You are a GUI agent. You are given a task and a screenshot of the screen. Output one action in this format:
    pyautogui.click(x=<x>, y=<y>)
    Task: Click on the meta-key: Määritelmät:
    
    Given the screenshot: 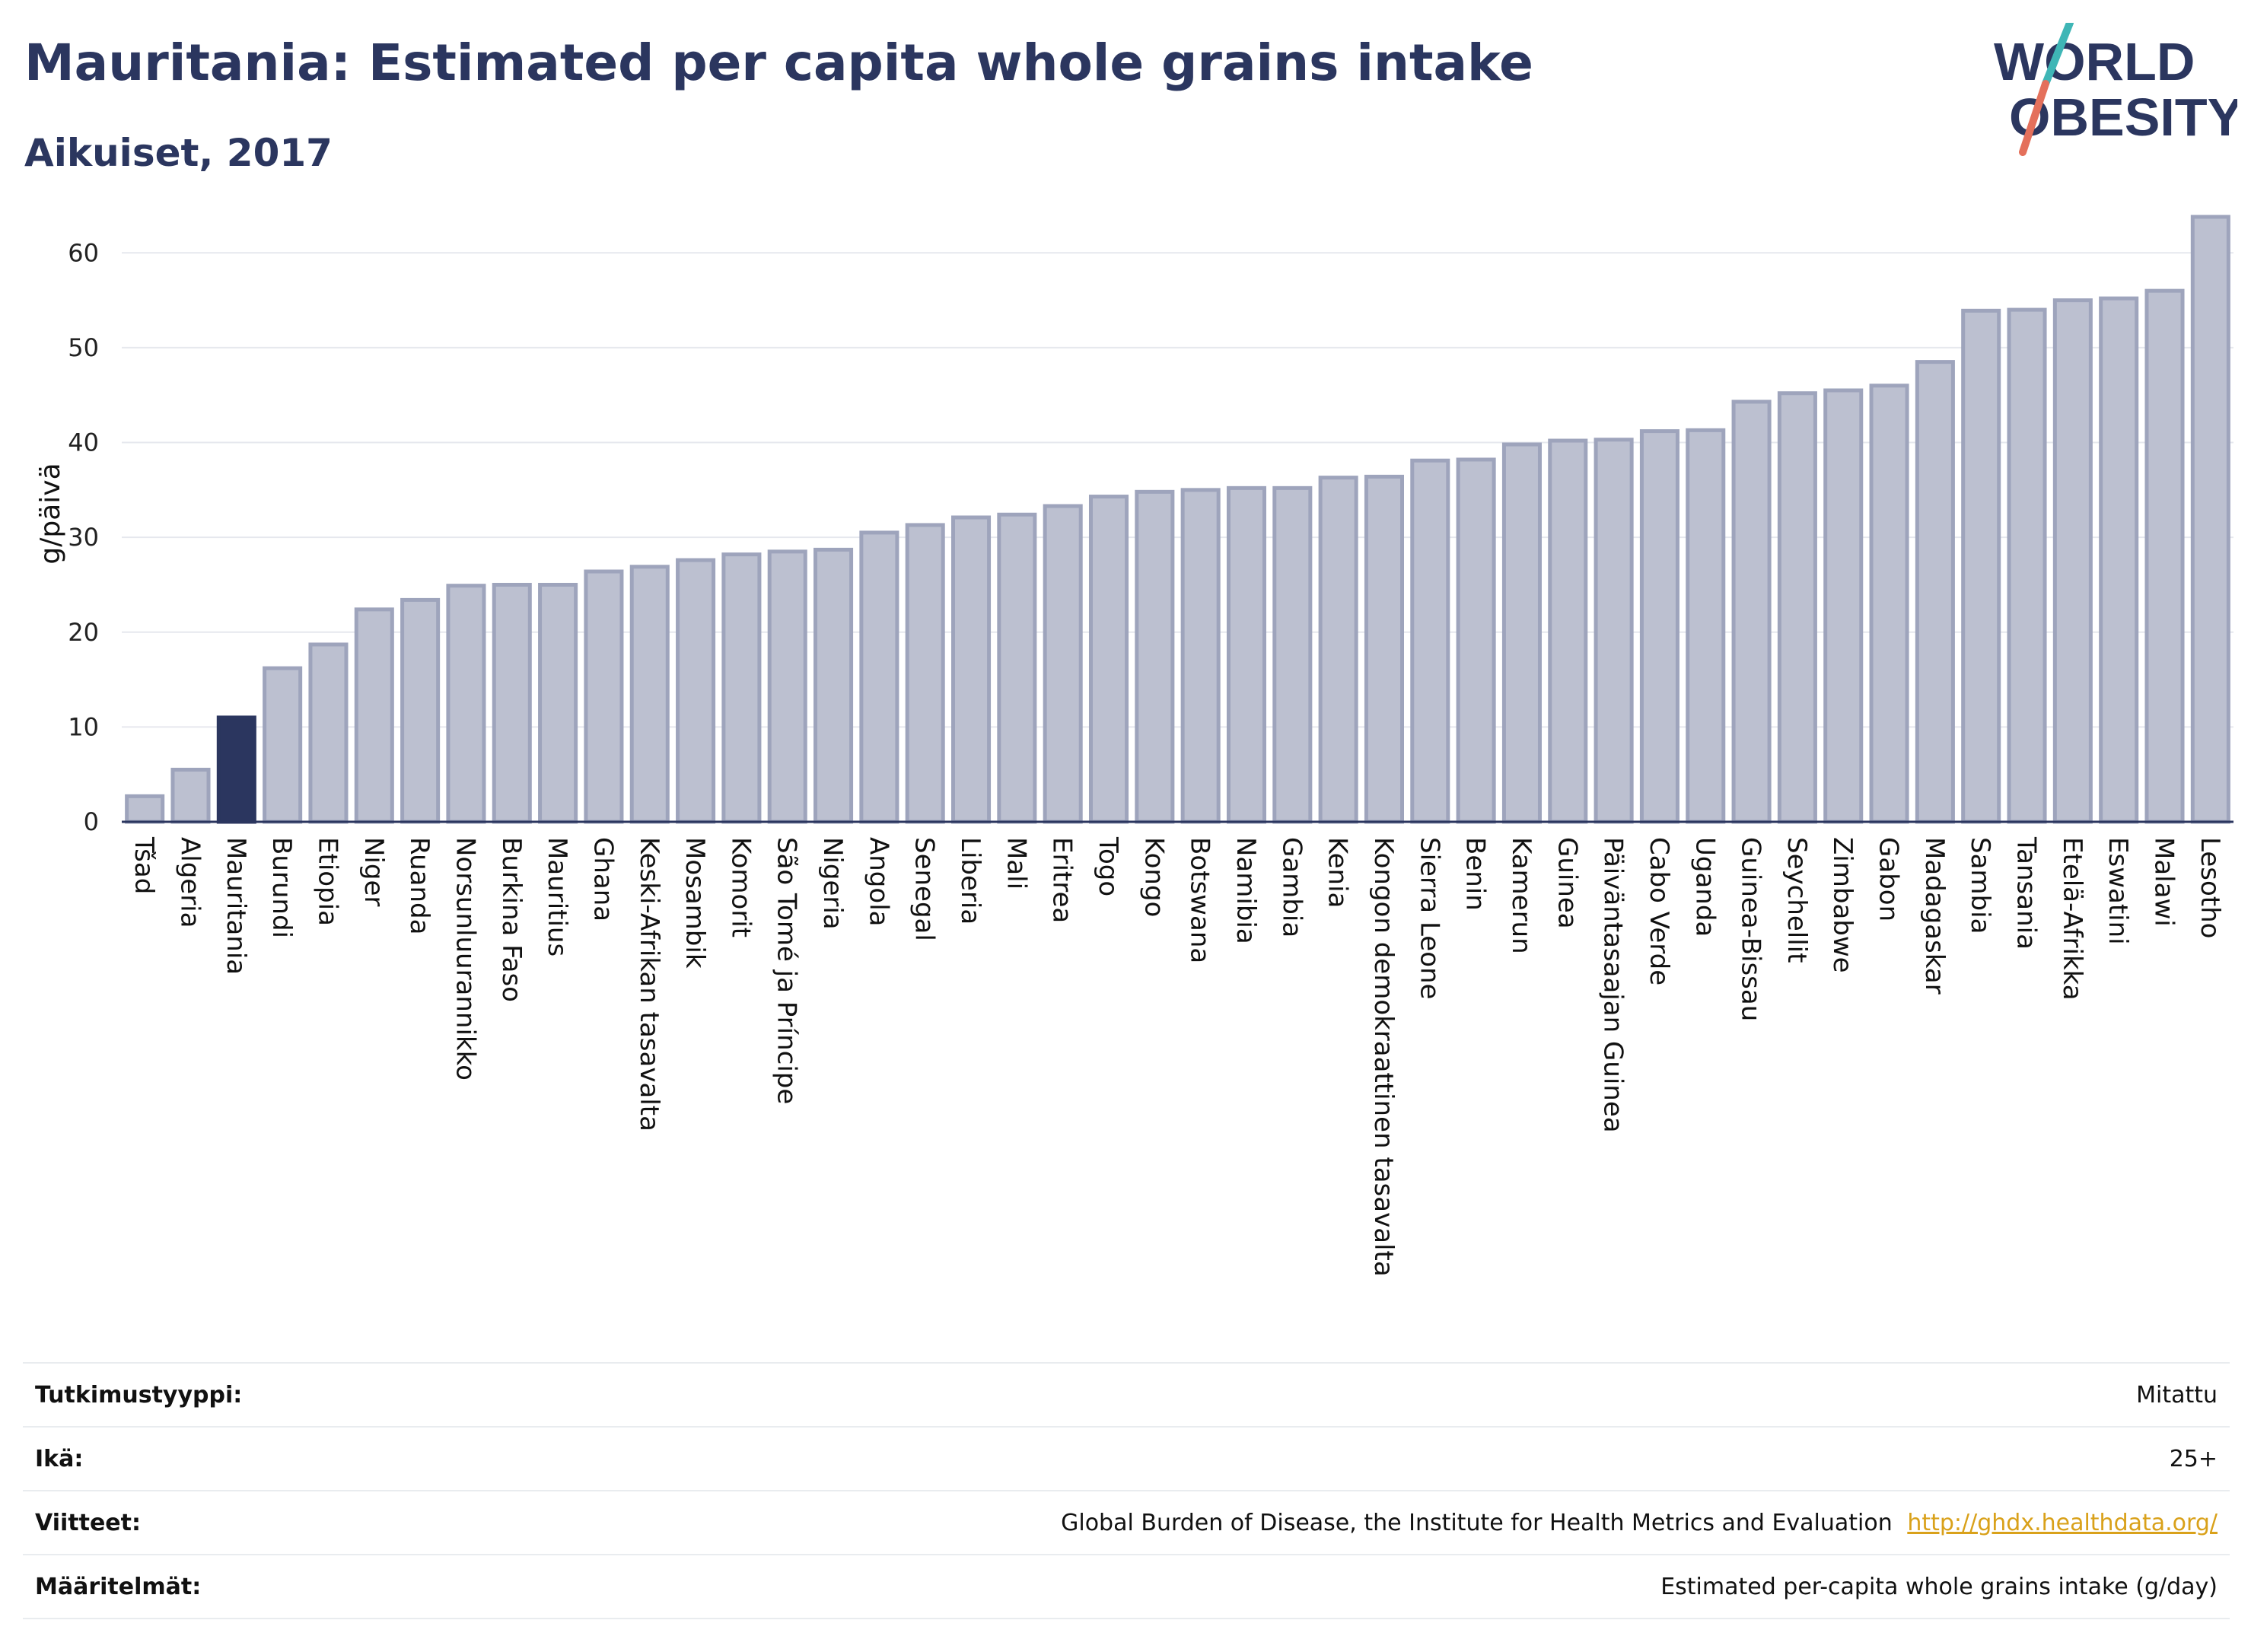 What is the action you would take?
    pyautogui.click(x=118, y=1586)
    